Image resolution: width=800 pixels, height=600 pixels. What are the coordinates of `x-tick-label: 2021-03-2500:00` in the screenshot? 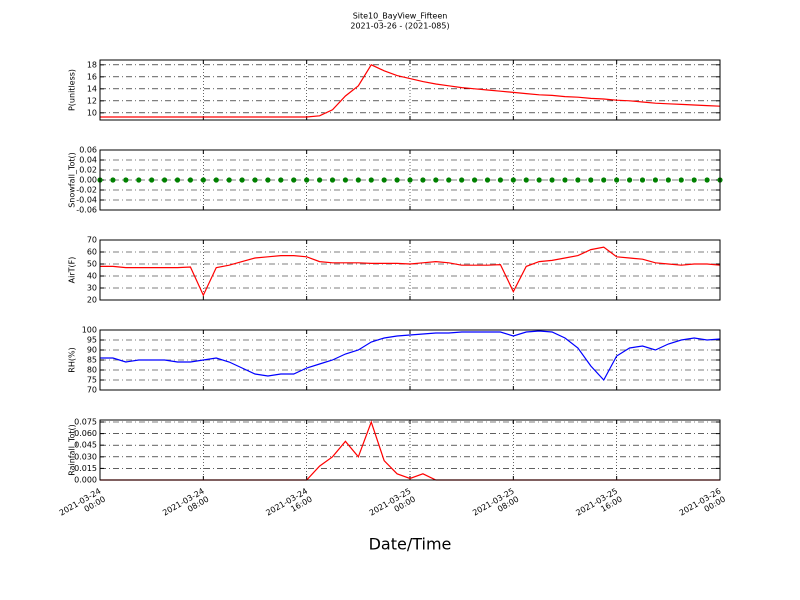 It's located at (391, 505).